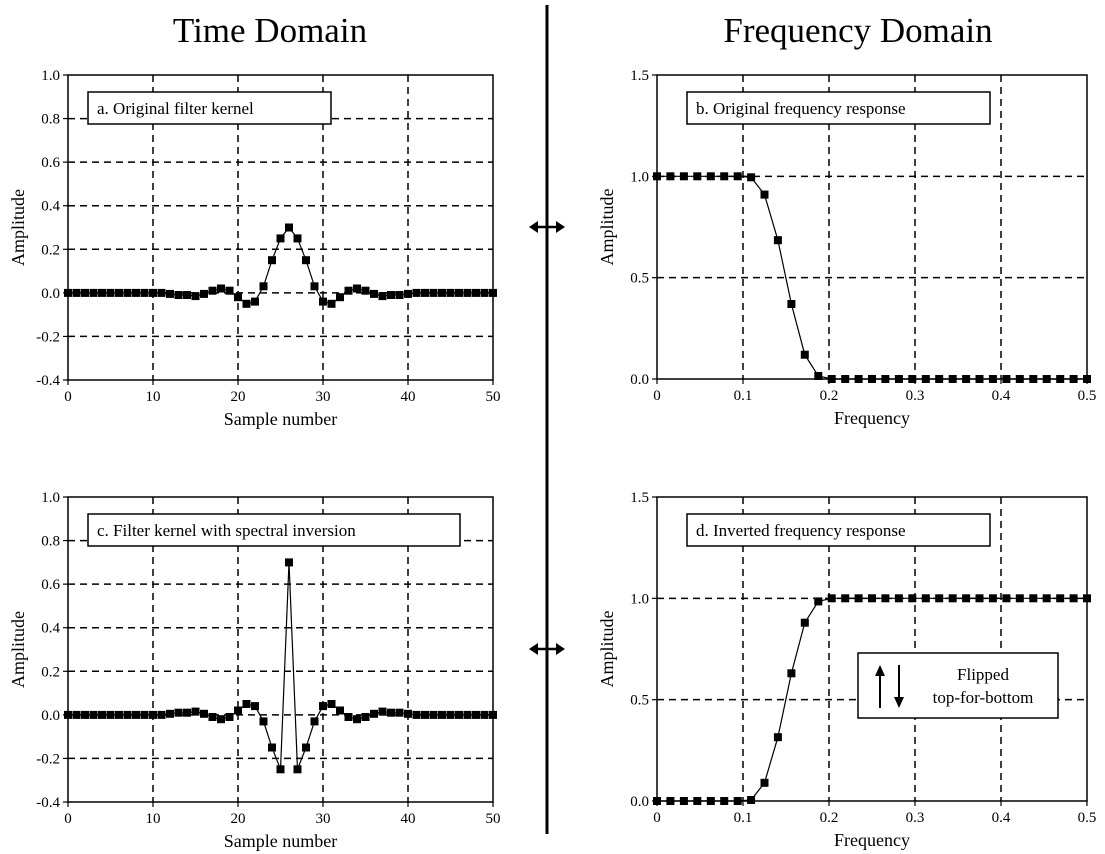  Describe the element at coordinates (889, 686) in the screenshot. I see `up-down-arrows-icon` at that location.